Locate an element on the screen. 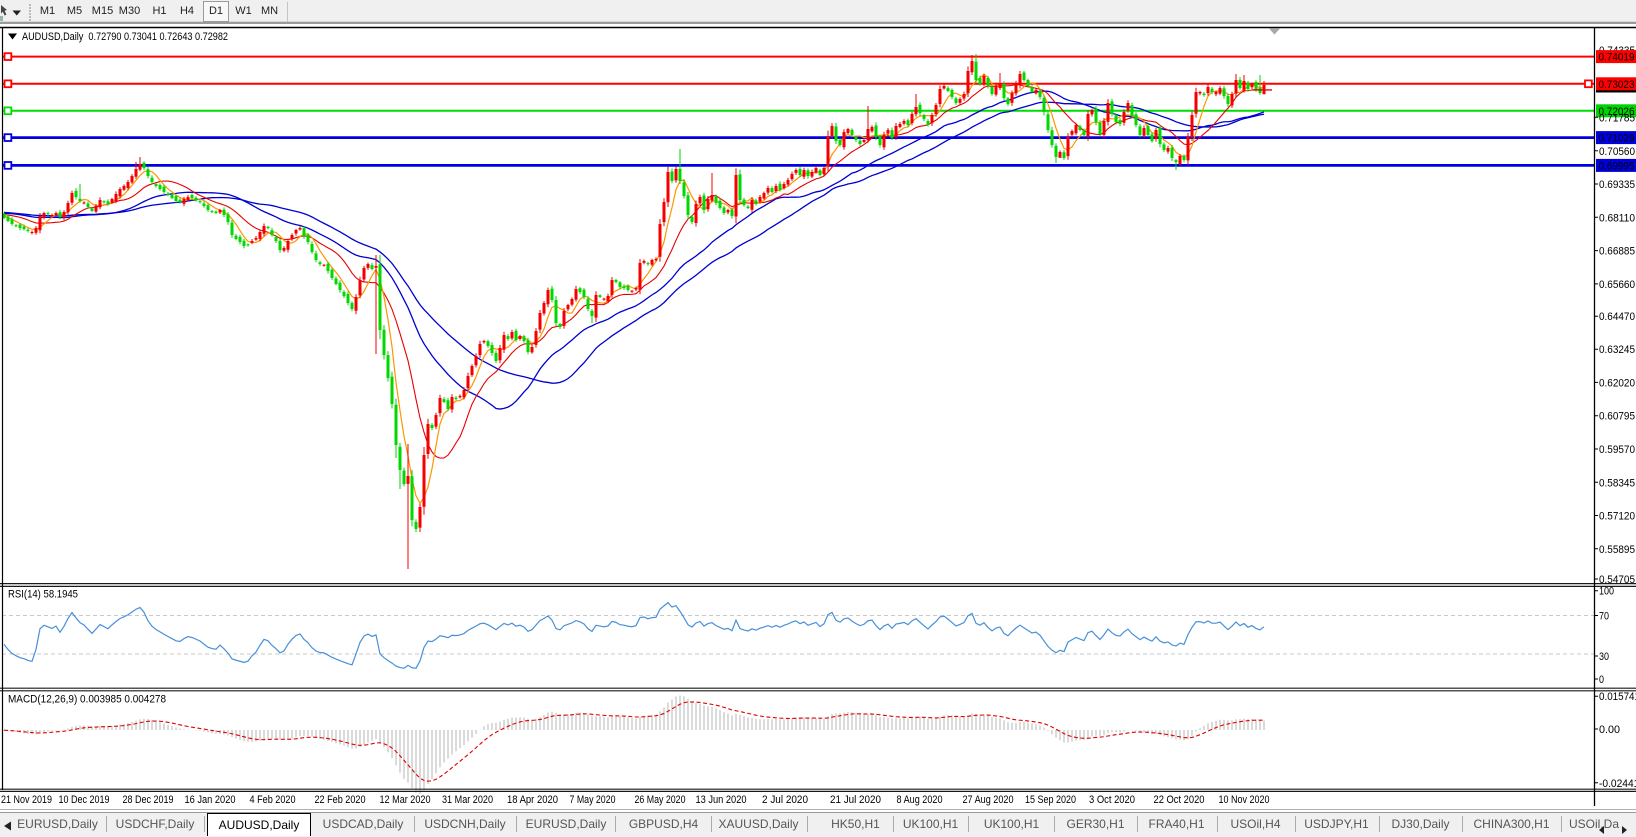 This screenshot has width=1636, height=837. svg-text: 16 Jan 2020 is located at coordinates (210, 800).